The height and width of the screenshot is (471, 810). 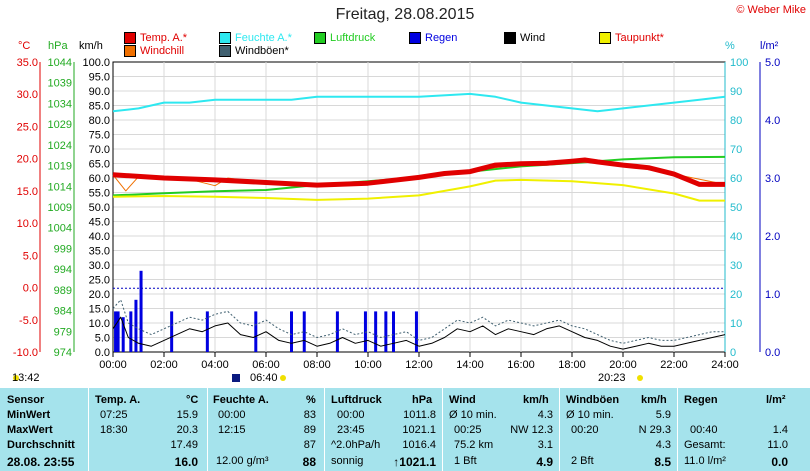 I want to click on temp-tick-label: 15.0, so click(x=27, y=192).